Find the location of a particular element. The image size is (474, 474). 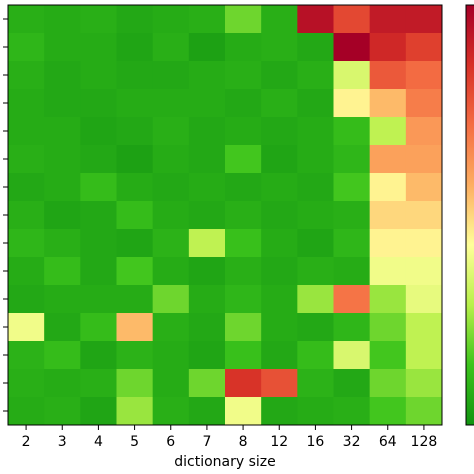

x-tick-label: 128 is located at coordinates (424, 442).